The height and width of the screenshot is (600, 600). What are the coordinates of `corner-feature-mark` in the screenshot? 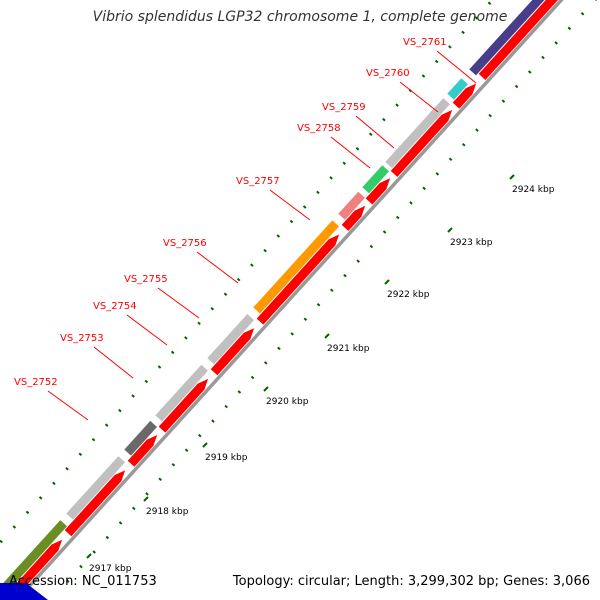 It's located at (24, 591).